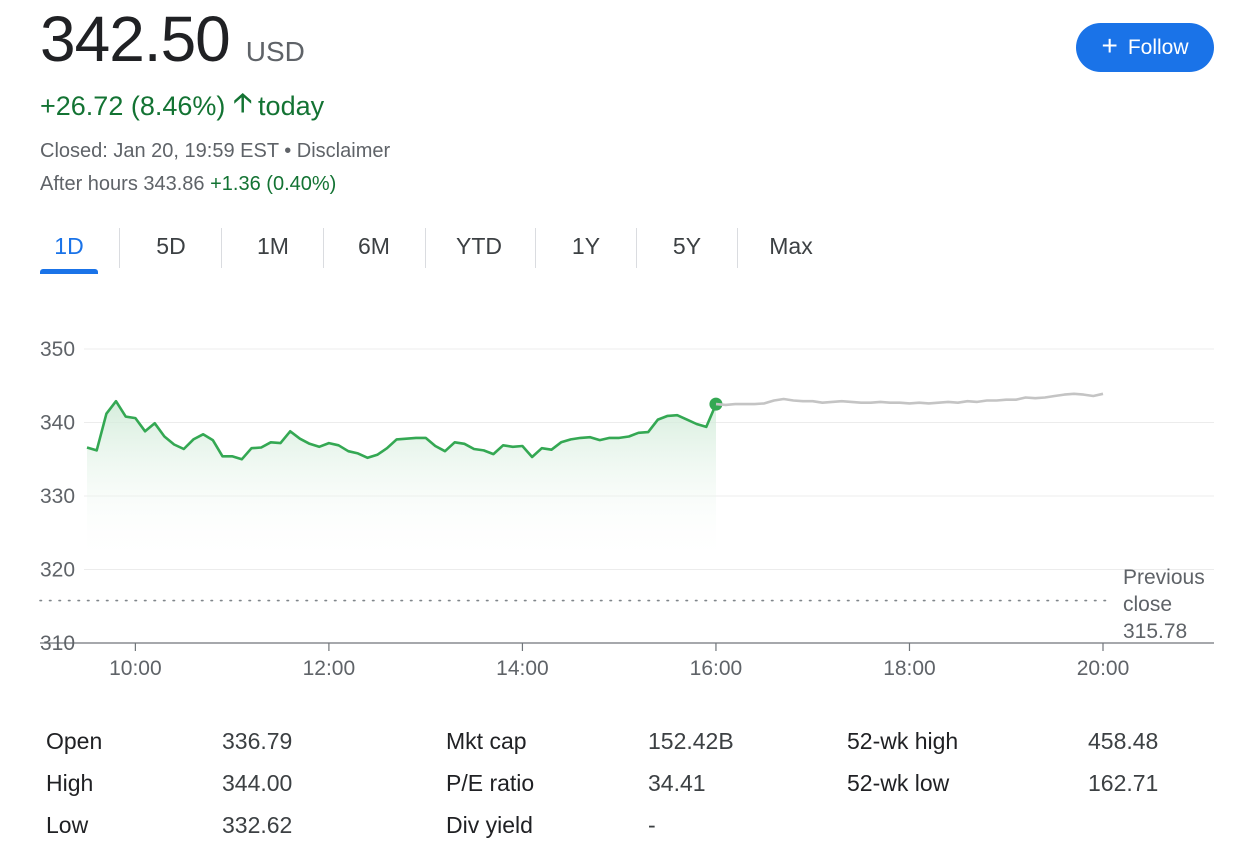 The image size is (1254, 848). What do you see at coordinates (273, 184) in the screenshot?
I see `after-hours-change: +1.36 (0.40%)` at bounding box center [273, 184].